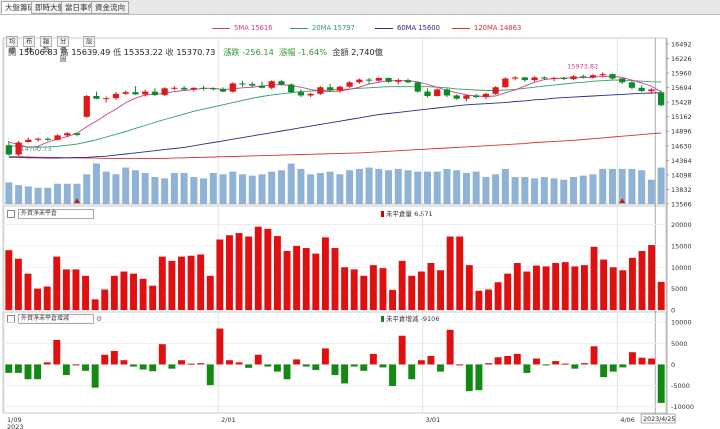 Image resolution: width=720 pixels, height=429 pixels. What do you see at coordinates (110, 7) in the screenshot?
I see `tab-fund-flow: 資金流向` at bounding box center [110, 7].